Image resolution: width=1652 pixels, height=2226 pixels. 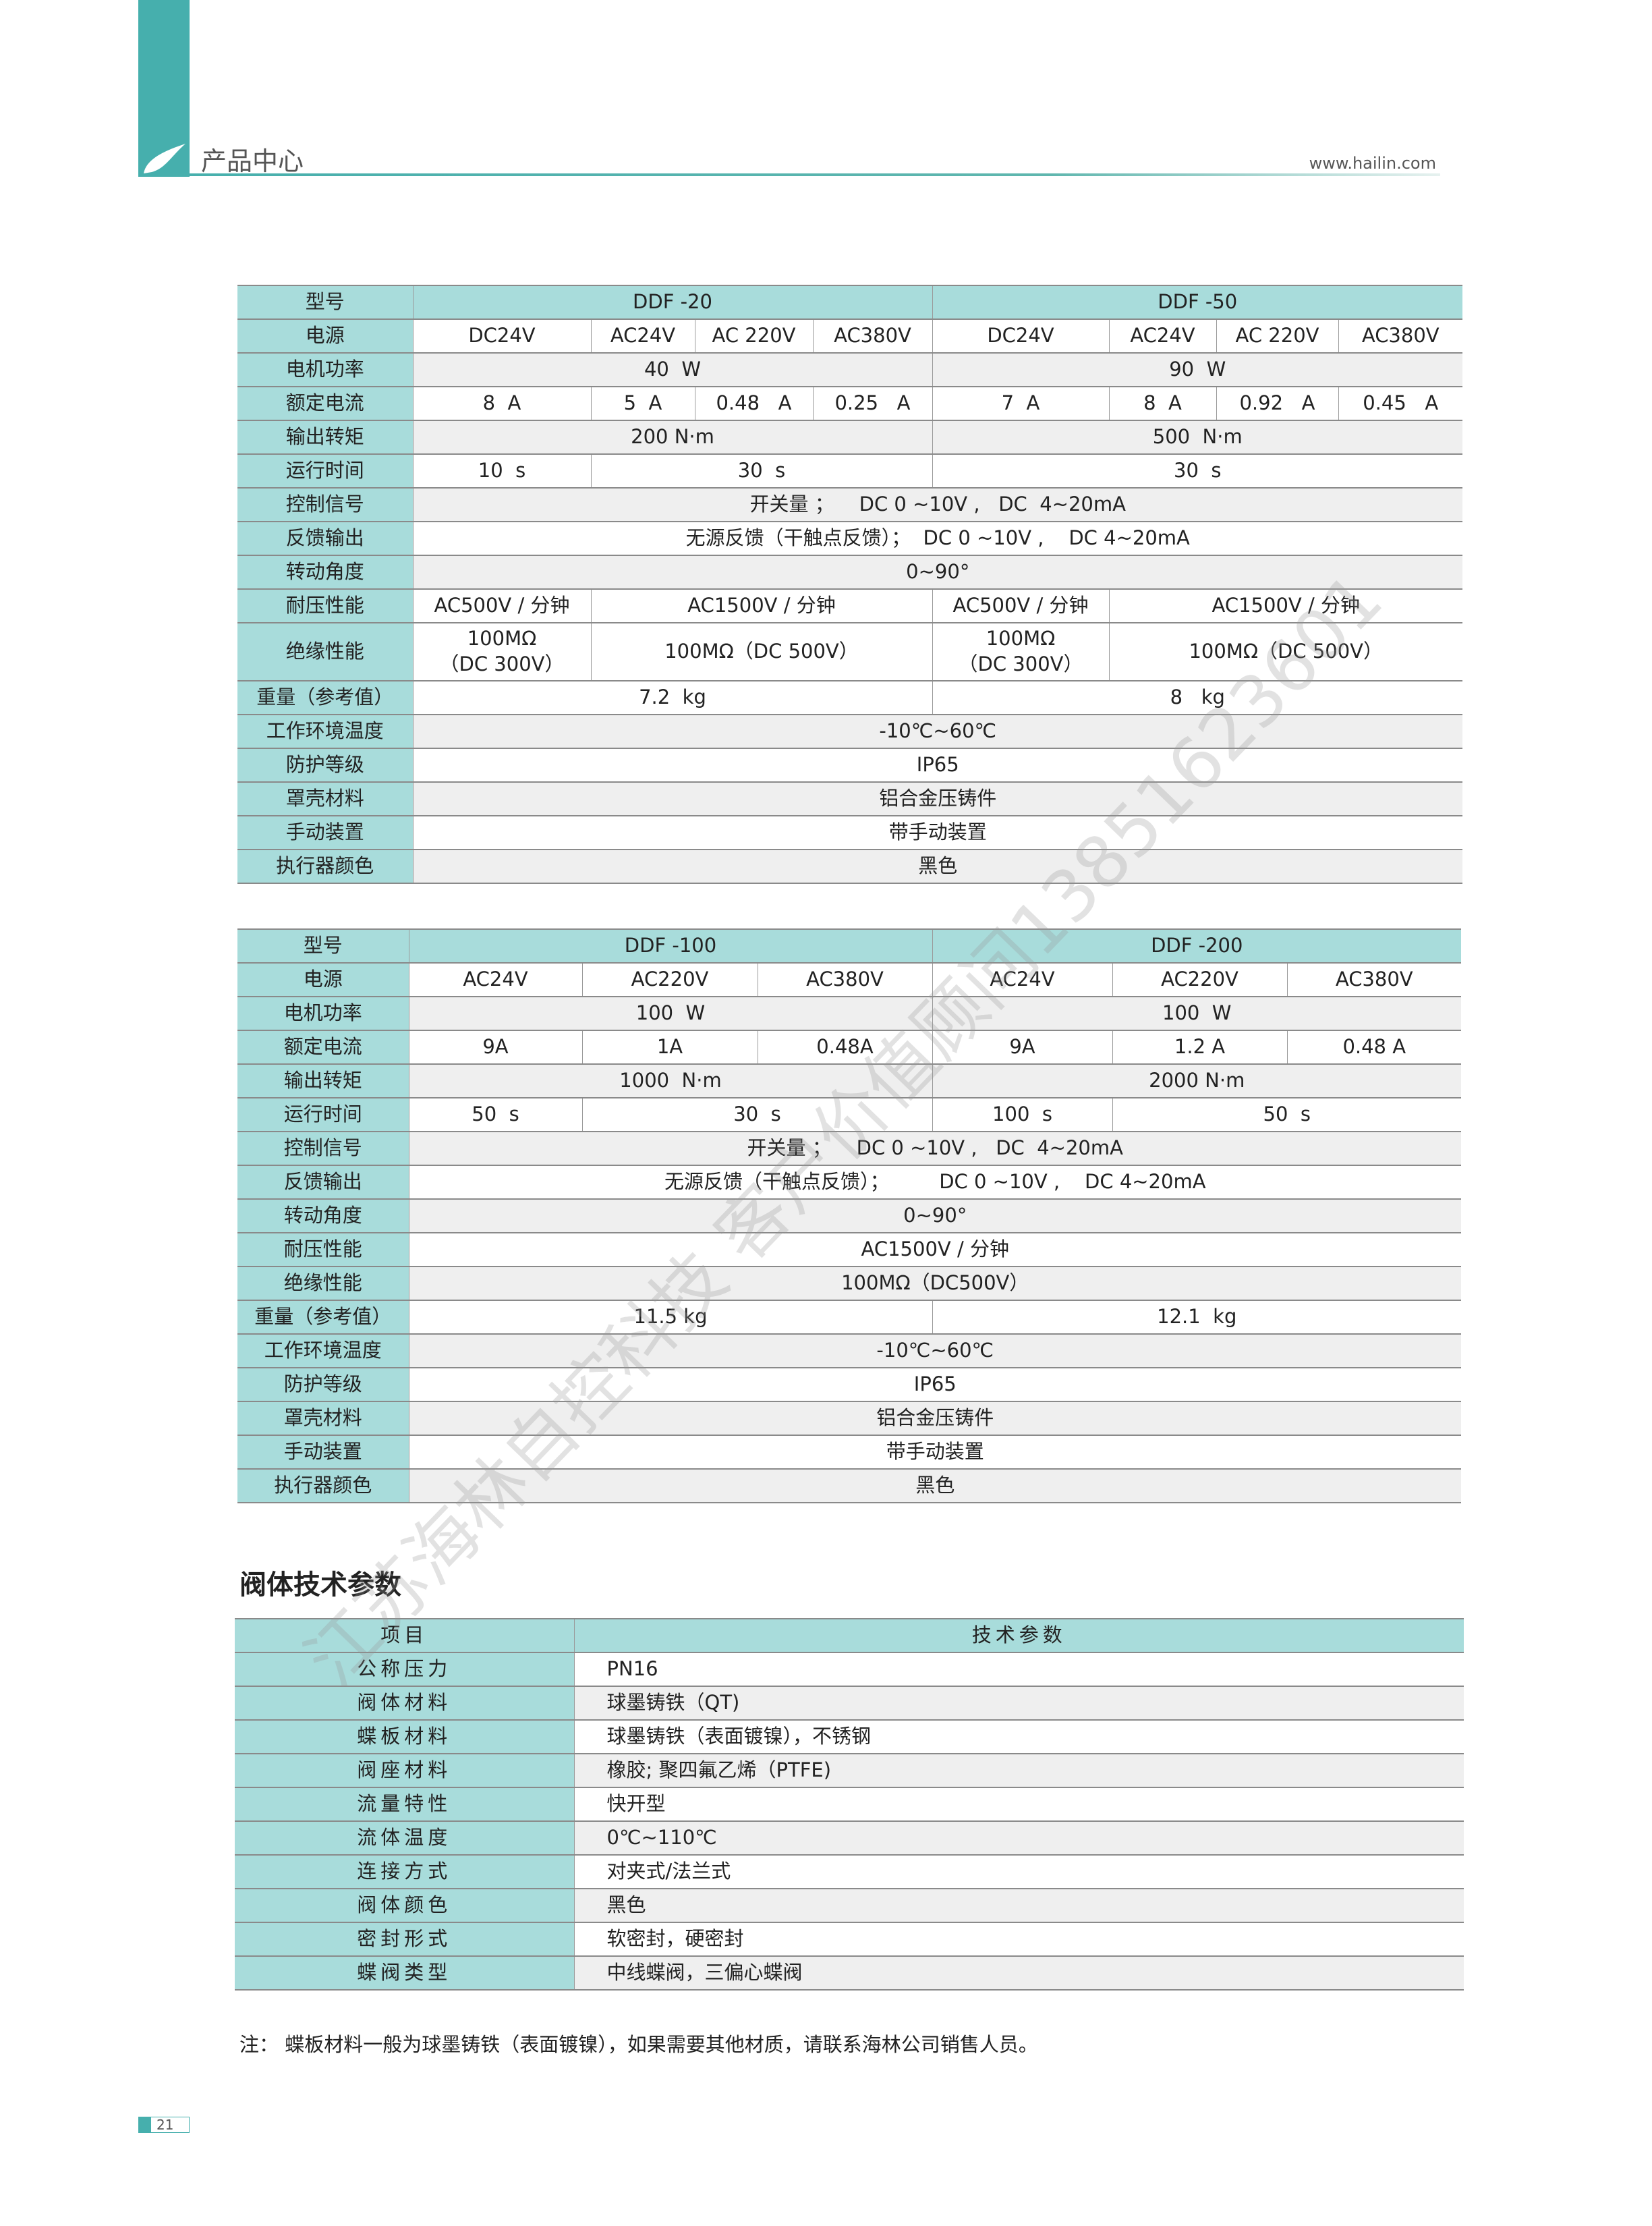 I want to click on row-label: 运行时间, so click(x=325, y=470).